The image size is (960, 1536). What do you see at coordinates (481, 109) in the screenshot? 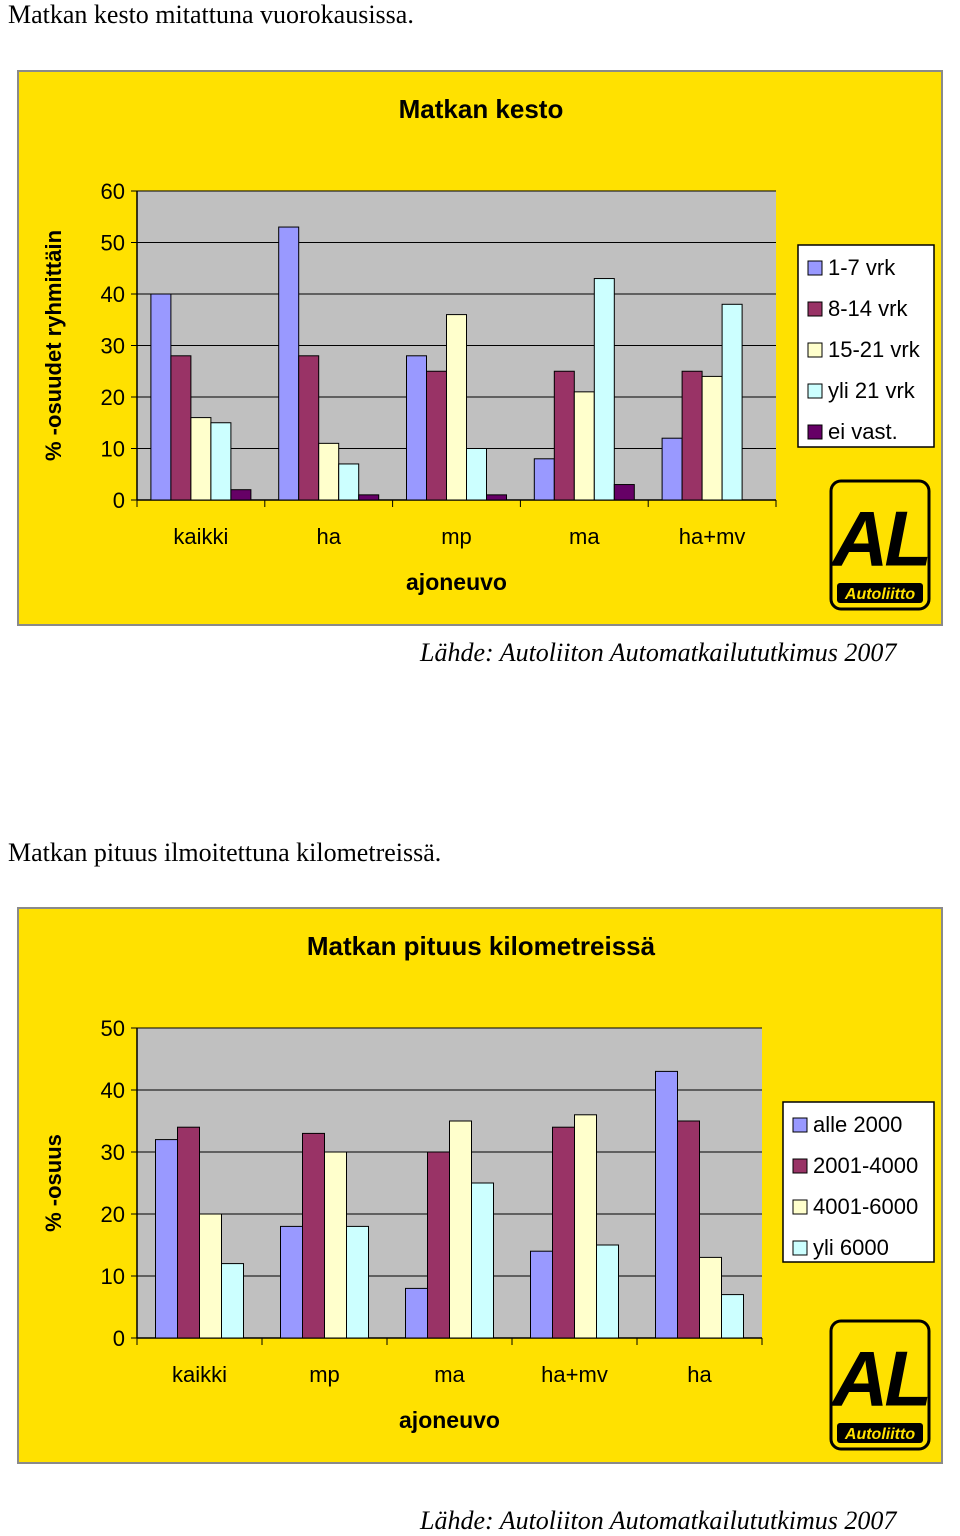
I see `chart1-title: Matkan kesto` at bounding box center [481, 109].